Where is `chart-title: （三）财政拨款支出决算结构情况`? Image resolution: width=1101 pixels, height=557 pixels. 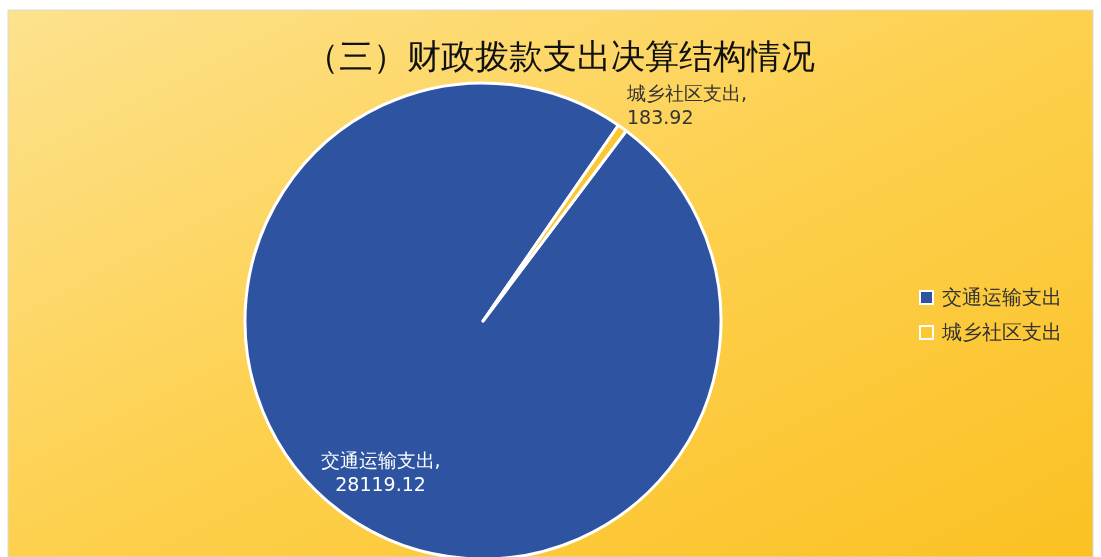
chart-title: （三）财政拨款支出决算结构情况 is located at coordinates (560, 56).